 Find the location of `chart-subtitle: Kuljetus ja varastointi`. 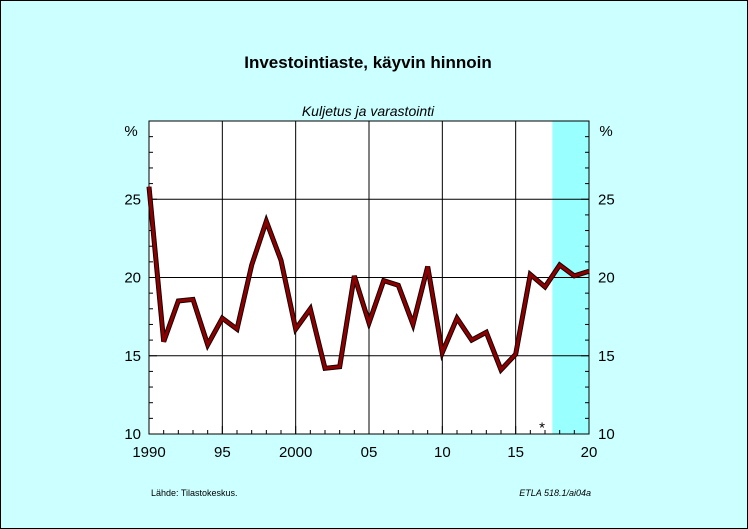

chart-subtitle: Kuljetus ja varastointi is located at coordinates (368, 111).